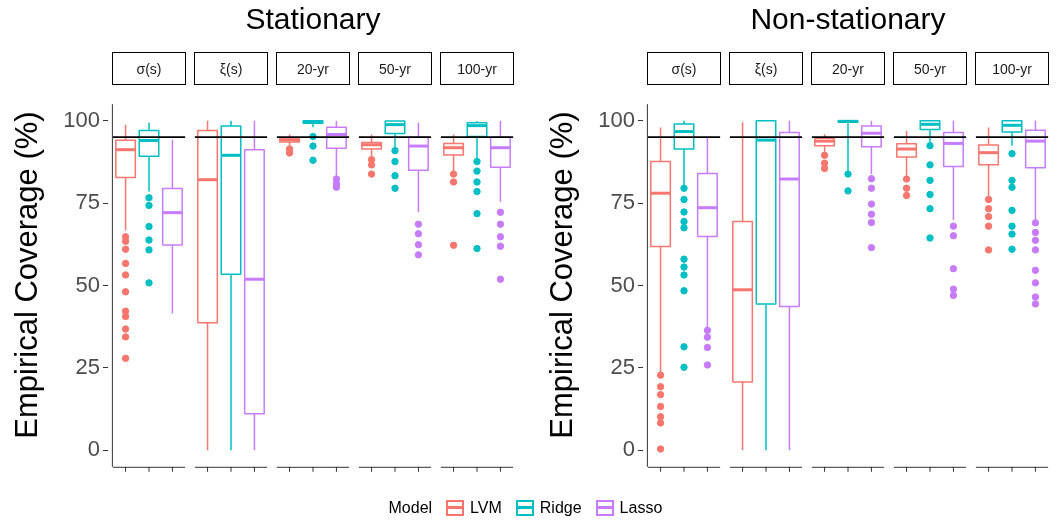 This screenshot has height=523, width=1059. Describe the element at coordinates (410, 508) in the screenshot. I see `legend-title: Model` at that location.